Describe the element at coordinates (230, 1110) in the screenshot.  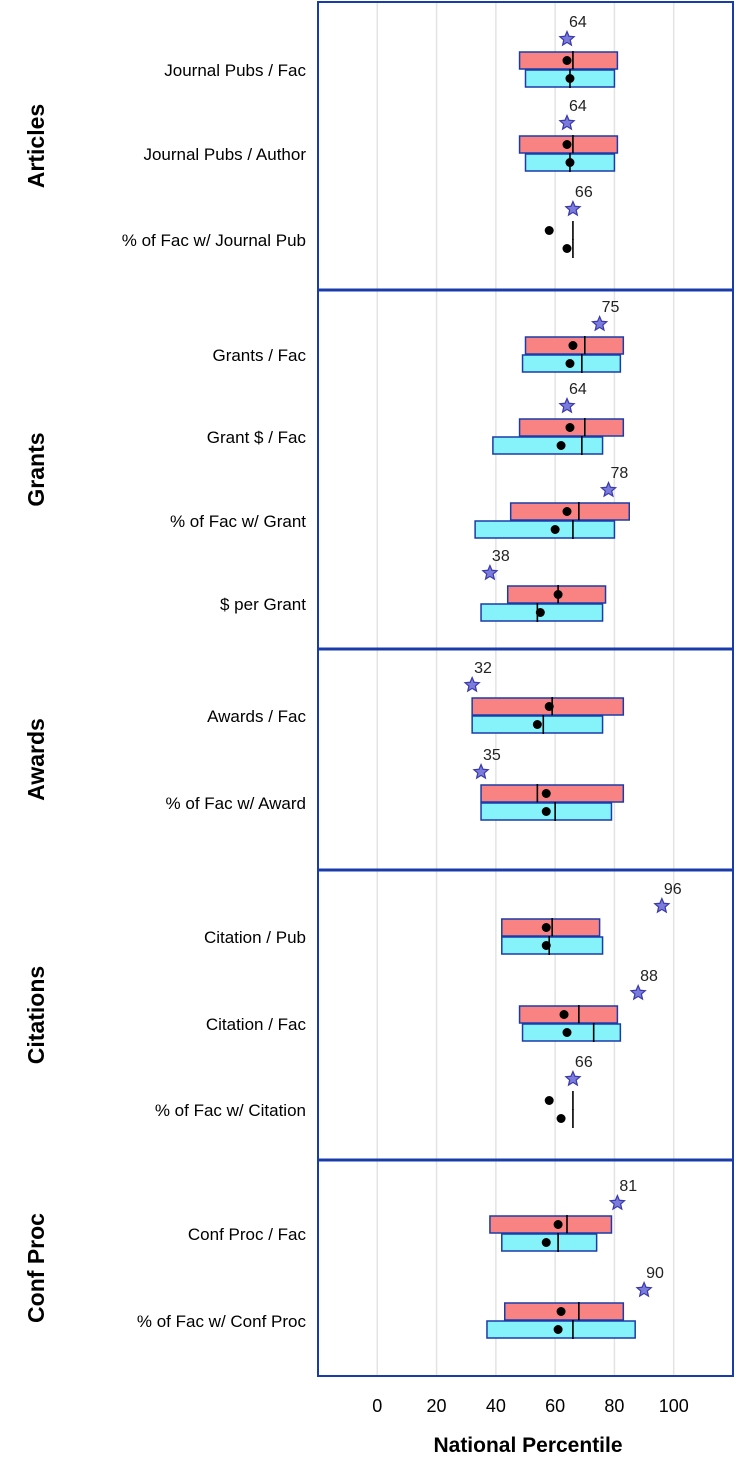
I see `metric-label: % of Fac w/ Citation` at that location.